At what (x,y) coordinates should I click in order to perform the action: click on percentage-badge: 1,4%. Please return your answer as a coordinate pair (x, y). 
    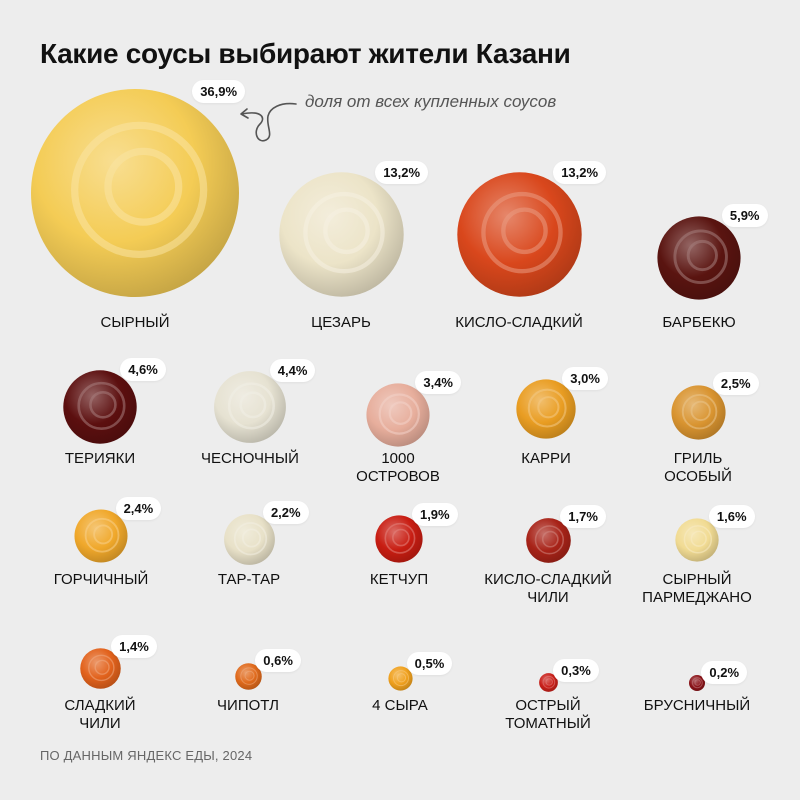
    Looking at the image, I should click on (134, 646).